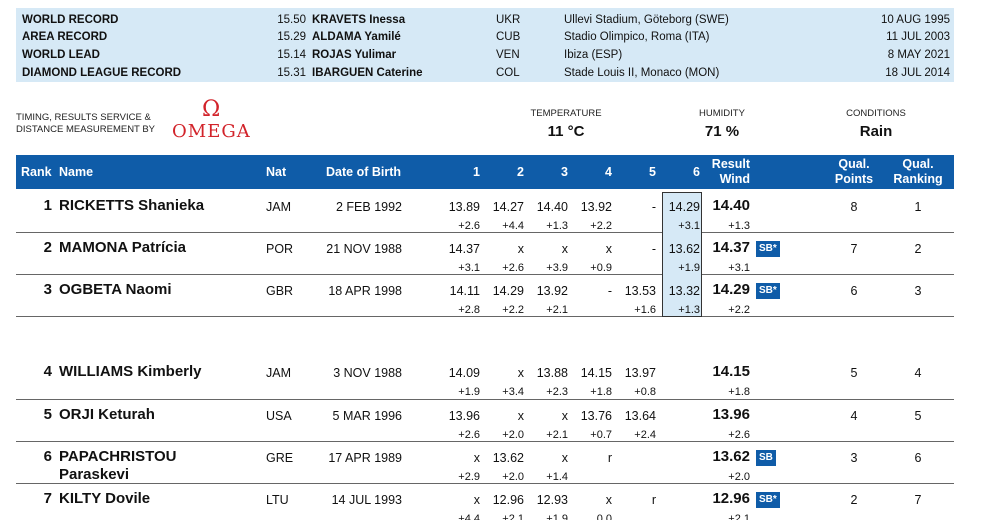  I want to click on athlete-name: ORJI Keturah, so click(107, 414).